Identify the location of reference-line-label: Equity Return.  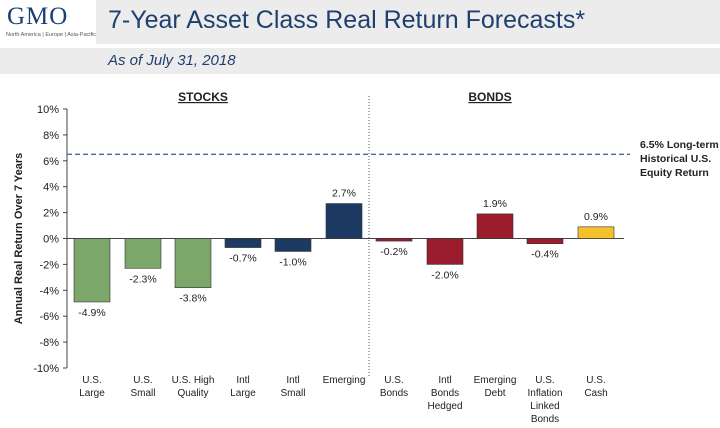
(674, 173).